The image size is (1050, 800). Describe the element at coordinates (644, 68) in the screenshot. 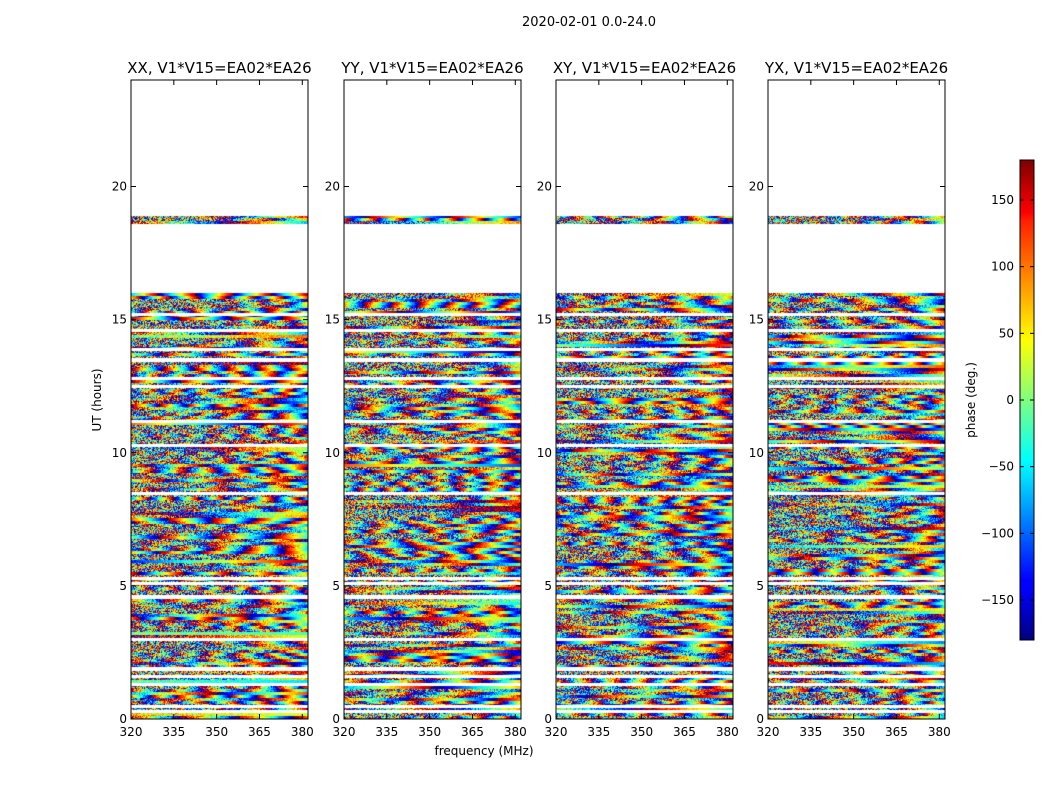

I see `panel-title: XY, V1*V15=EA02*EA26` at that location.